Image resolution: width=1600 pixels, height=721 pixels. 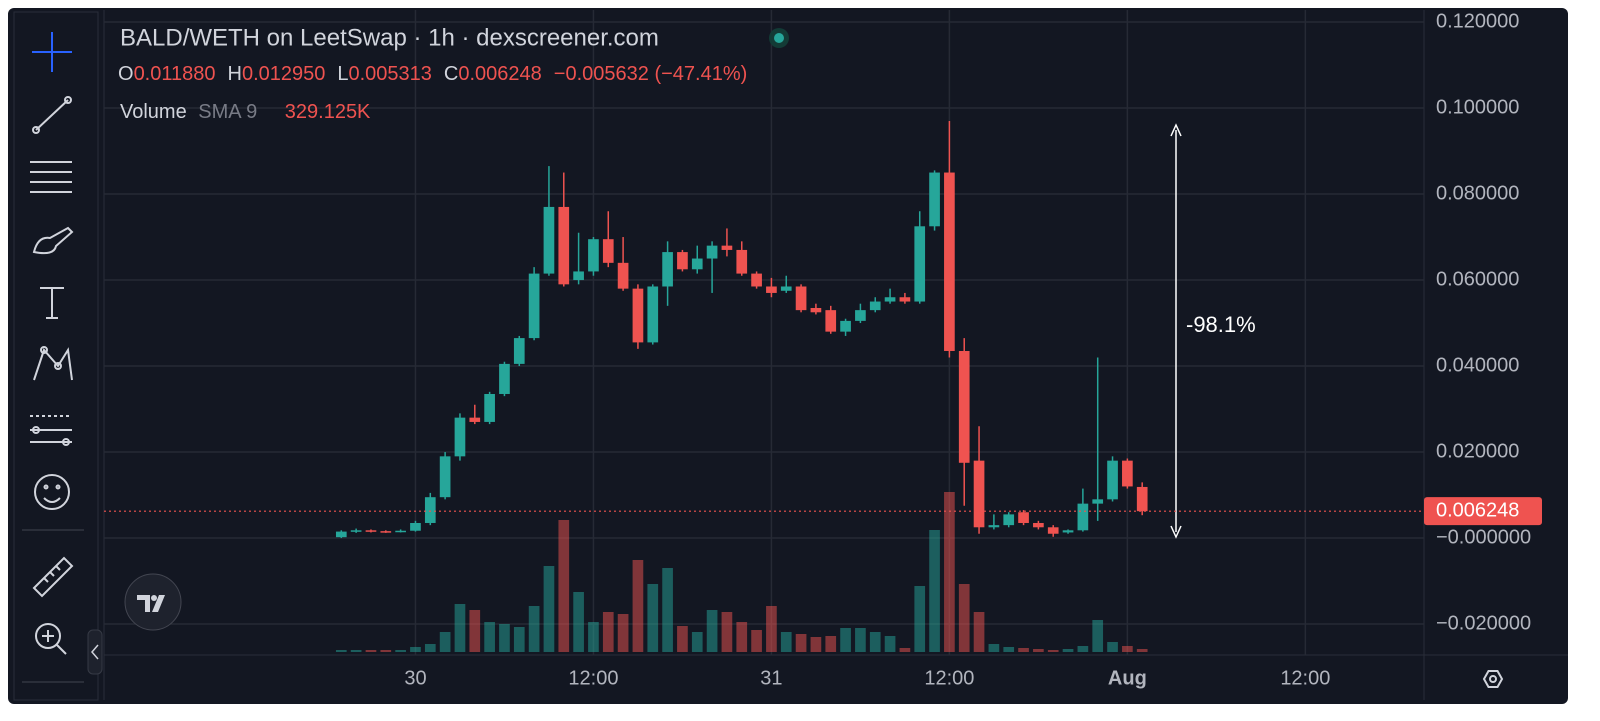 What do you see at coordinates (52, 115) in the screenshot?
I see `trendline-icon` at bounding box center [52, 115].